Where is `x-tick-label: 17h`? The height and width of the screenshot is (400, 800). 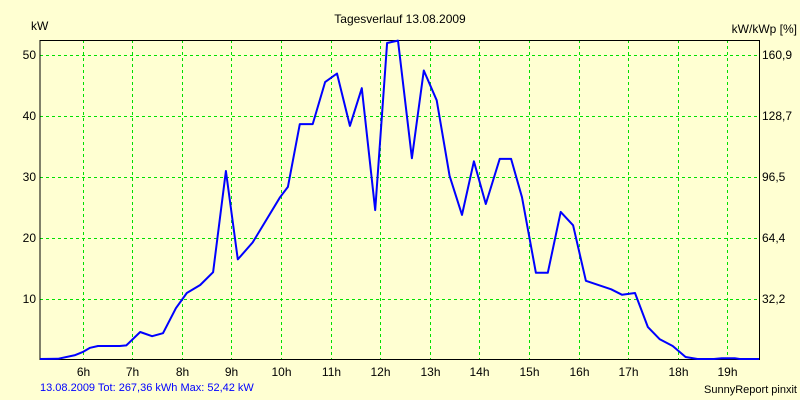
x-tick-label: 17h is located at coordinates (628, 372).